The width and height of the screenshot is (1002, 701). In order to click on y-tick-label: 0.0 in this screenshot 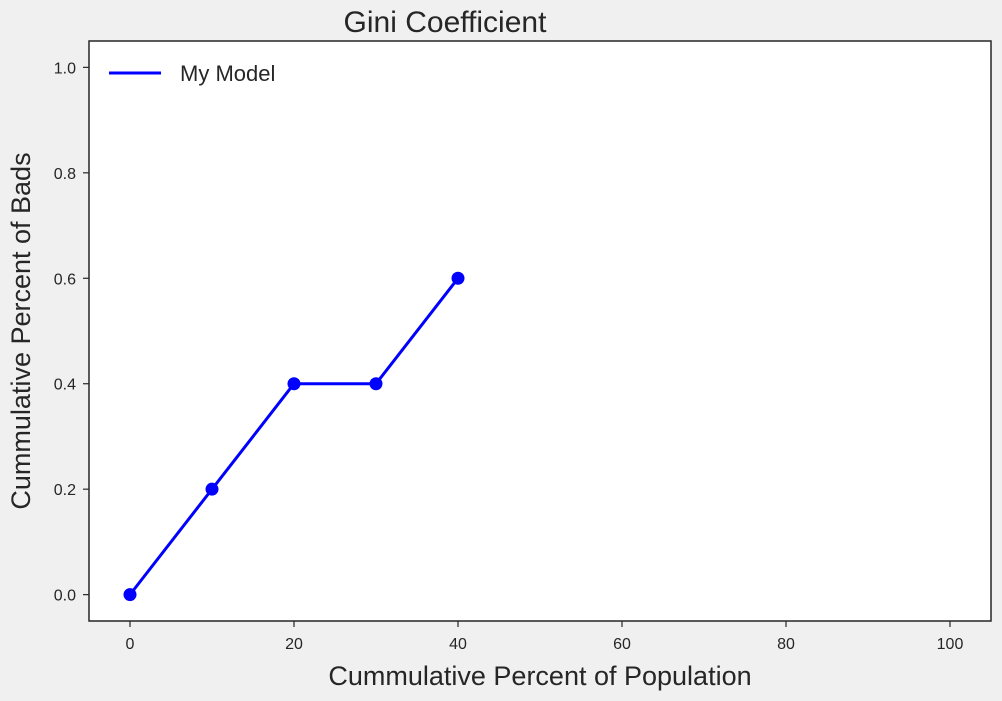, I will do `click(65, 596)`.